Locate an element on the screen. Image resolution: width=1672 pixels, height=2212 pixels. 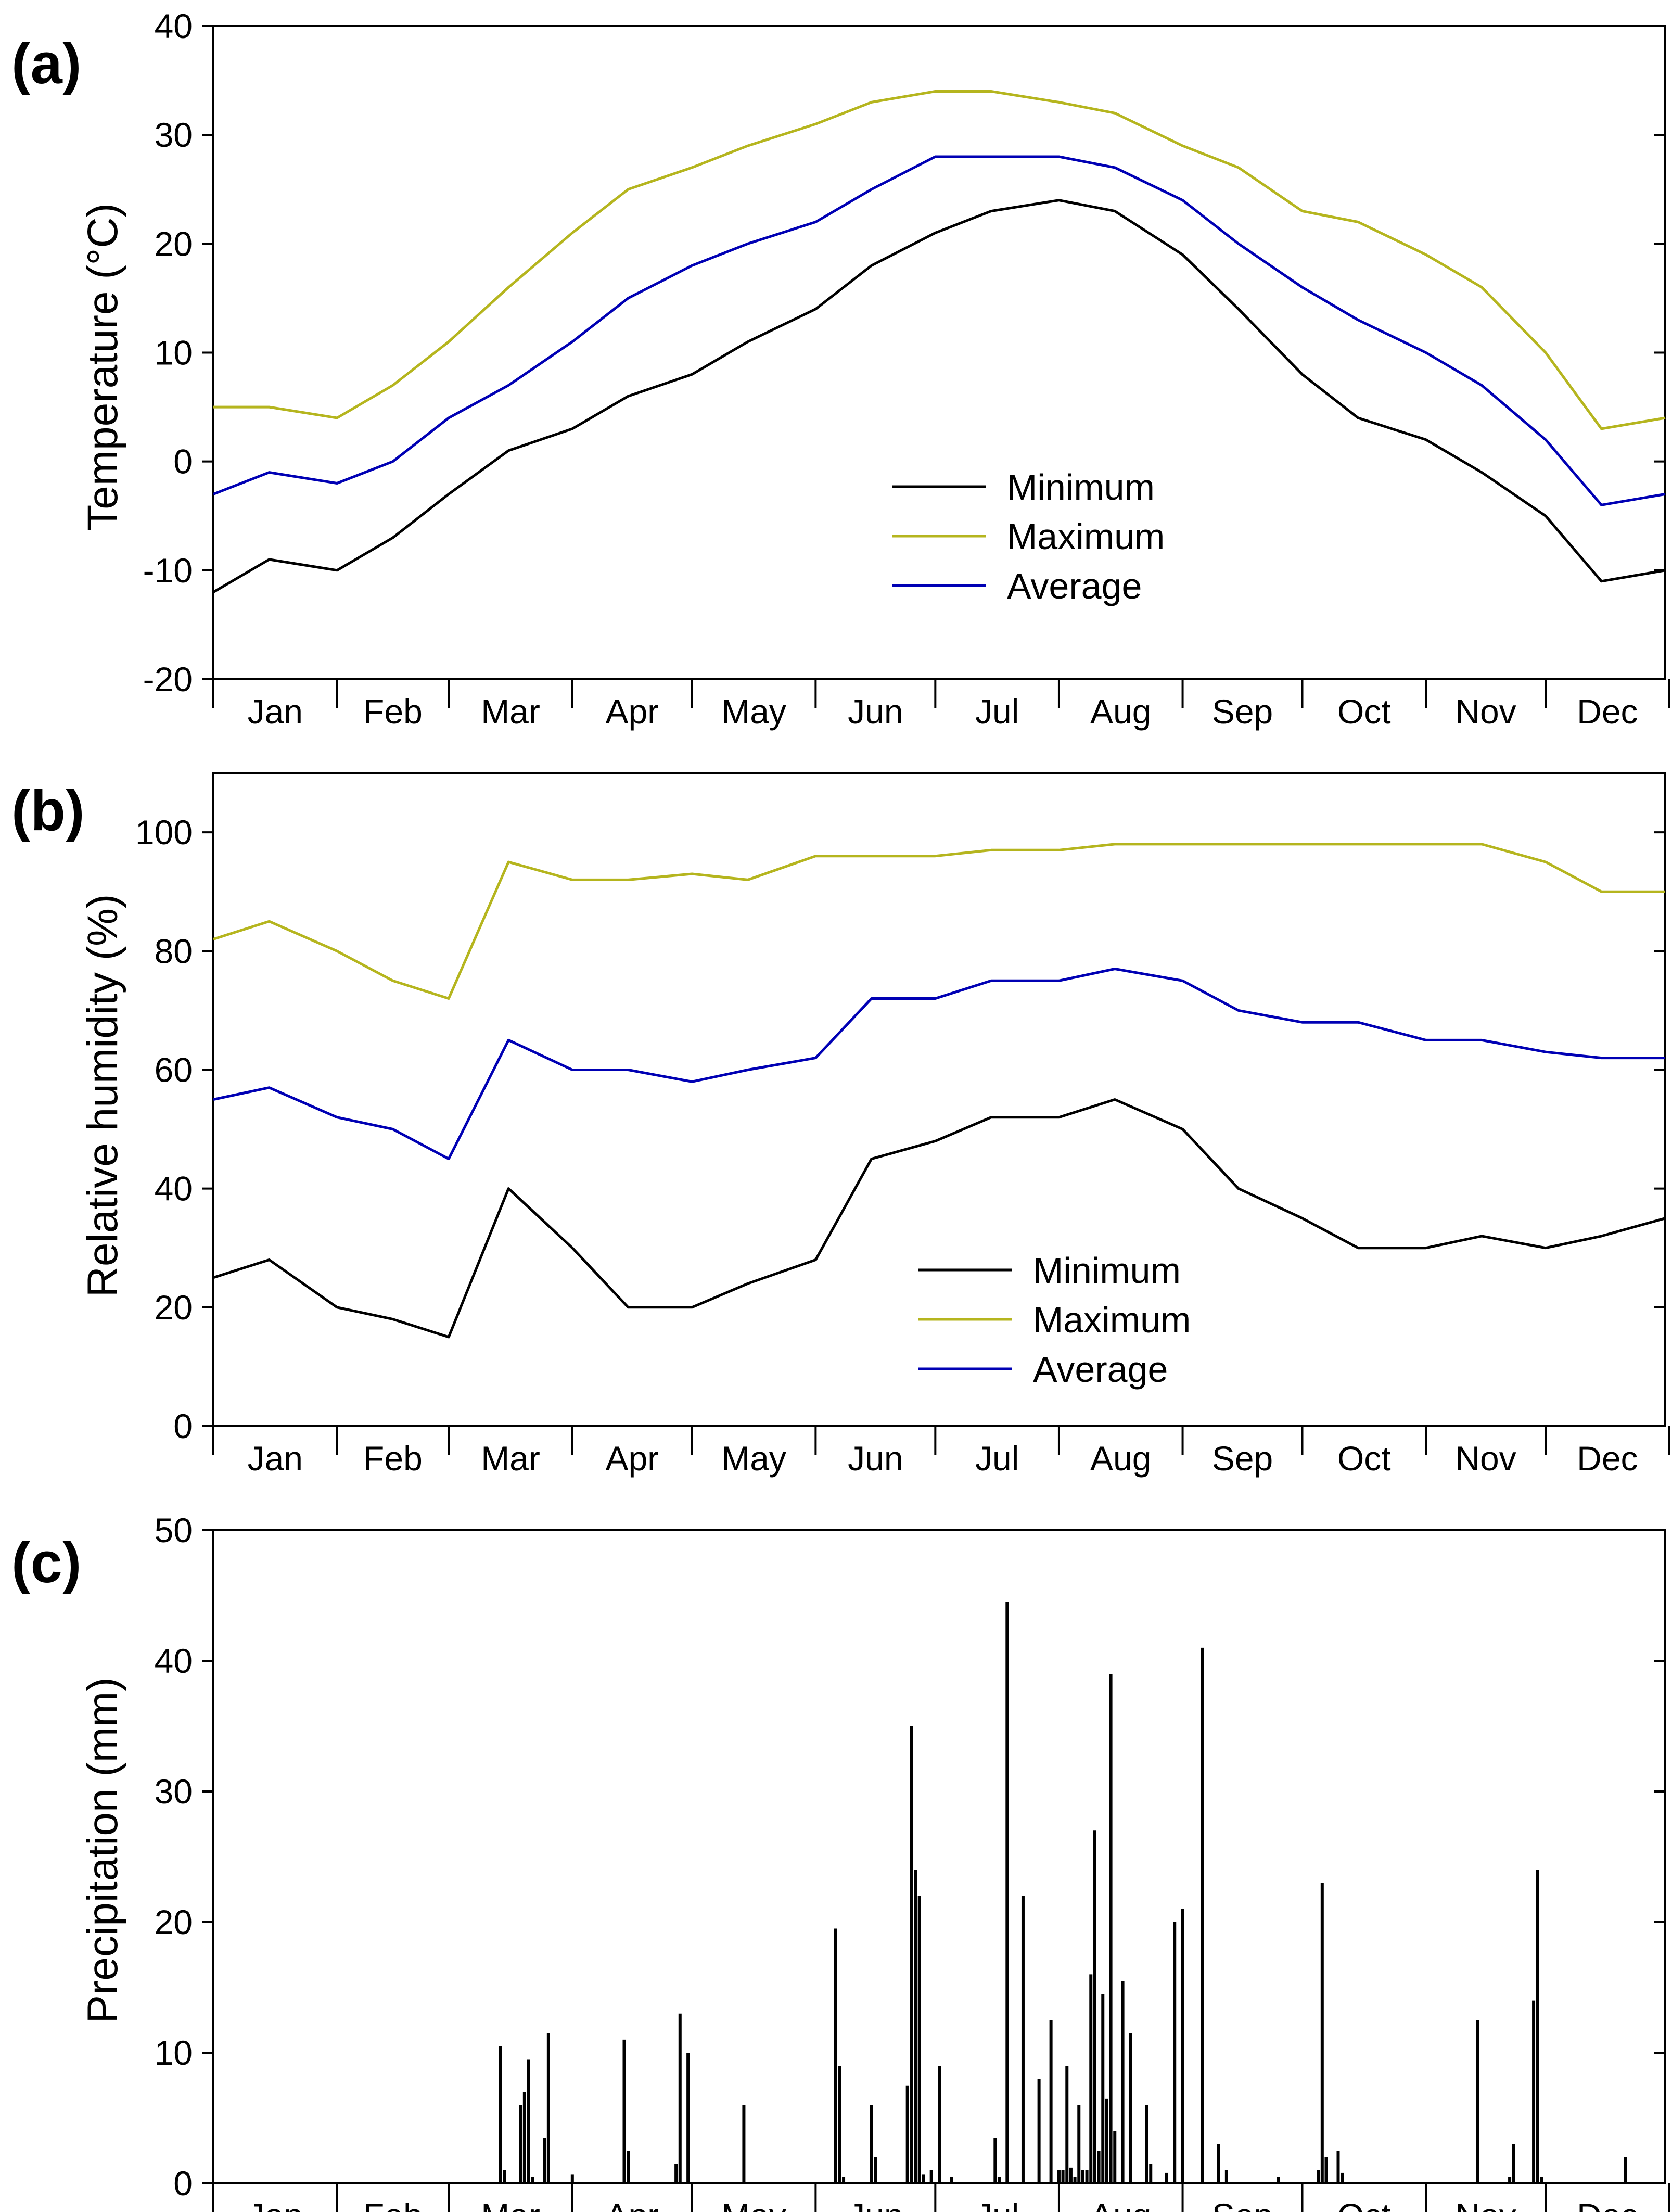
y-tick-label: 100 is located at coordinates (164, 832).